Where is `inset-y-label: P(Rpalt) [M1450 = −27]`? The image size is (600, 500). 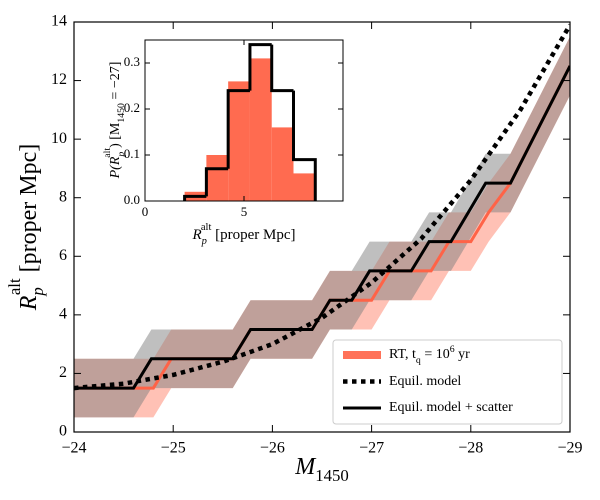 inset-y-label: P(Rpalt) [M1450 = −27] is located at coordinates (114, 121).